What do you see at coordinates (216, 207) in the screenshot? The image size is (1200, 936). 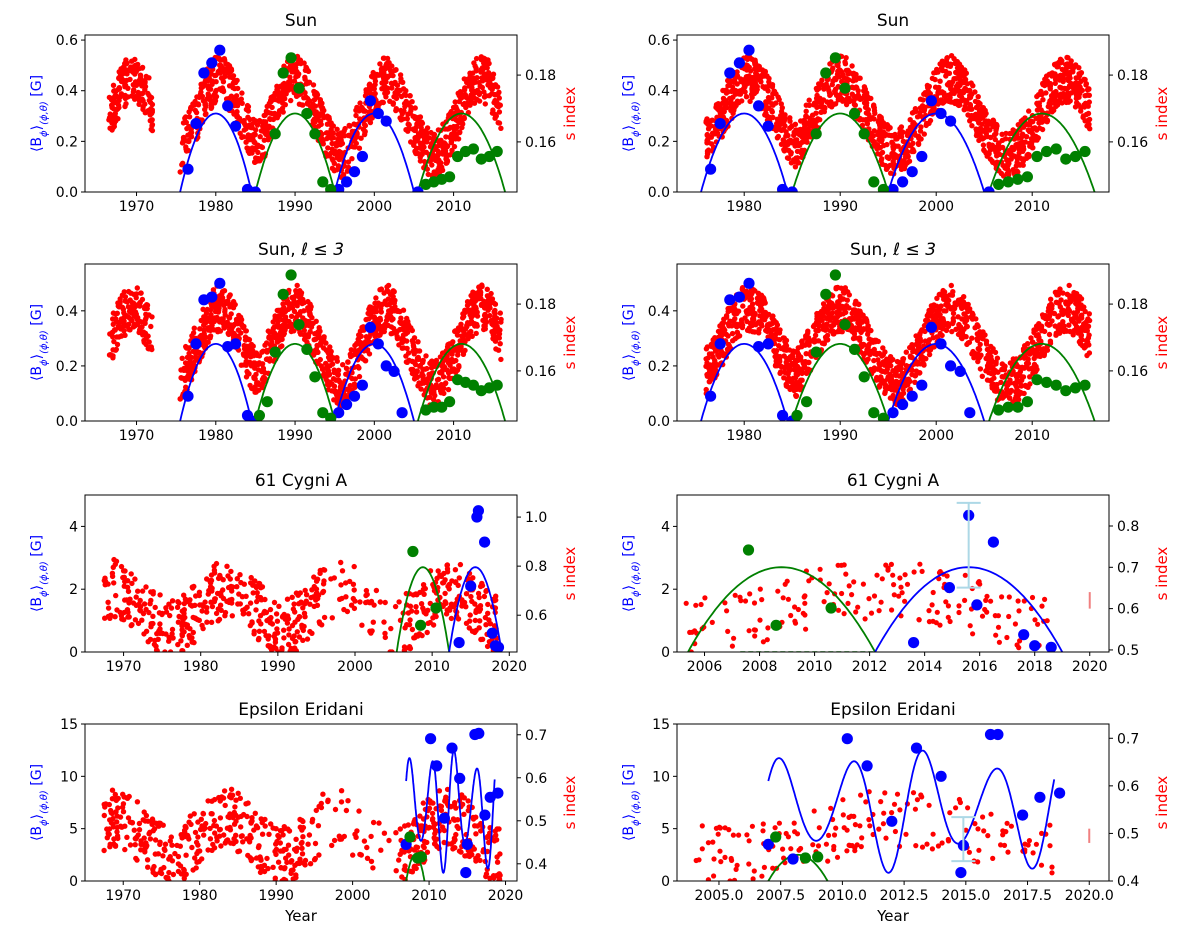 I see `x-tick-label: 1980` at bounding box center [216, 207].